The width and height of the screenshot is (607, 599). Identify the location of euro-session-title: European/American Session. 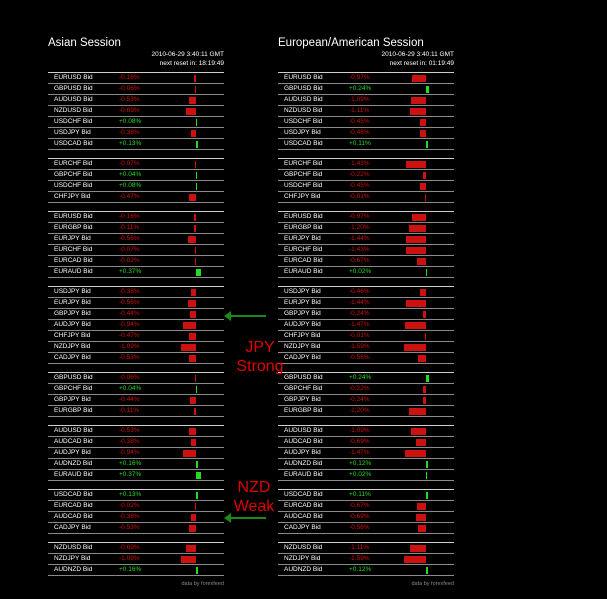
(351, 43).